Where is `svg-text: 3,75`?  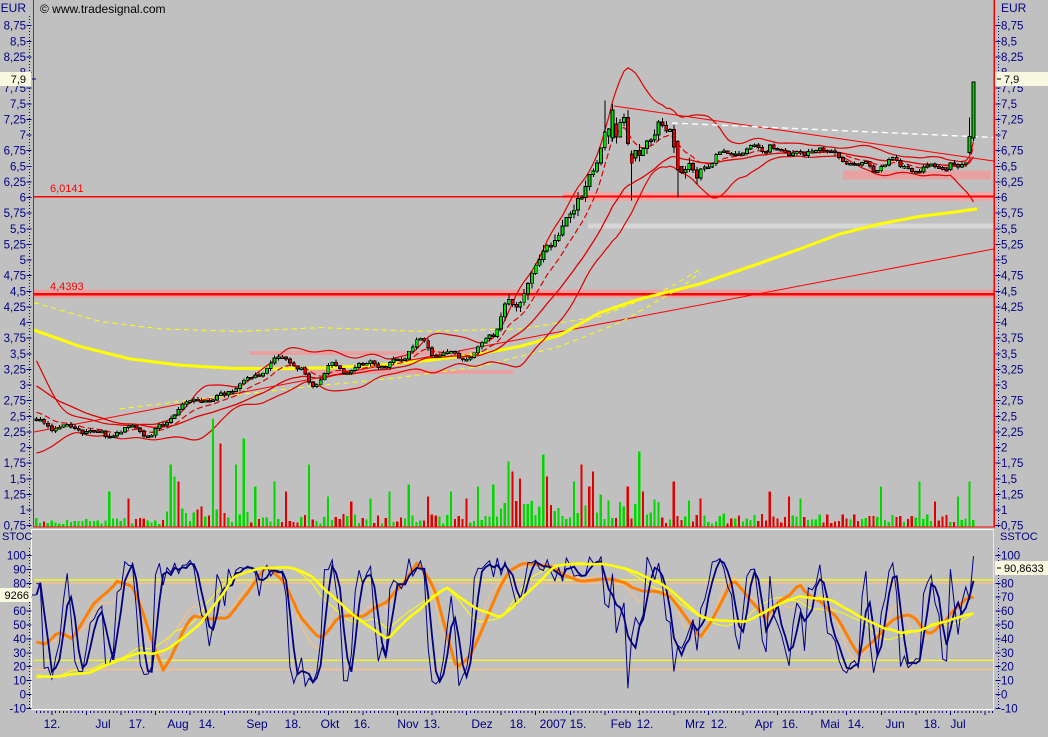
svg-text: 3,75 is located at coordinates (15, 339).